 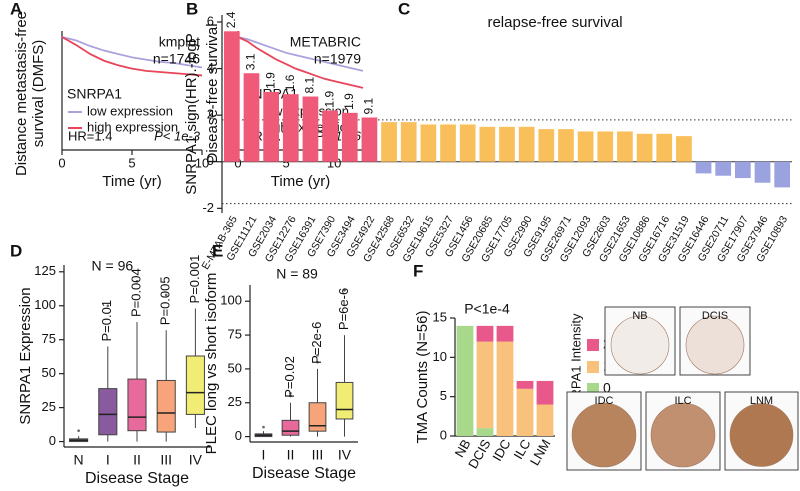 What do you see at coordinates (231, 19) in the screenshot?
I see `bar-annotation: 2.4` at bounding box center [231, 19].